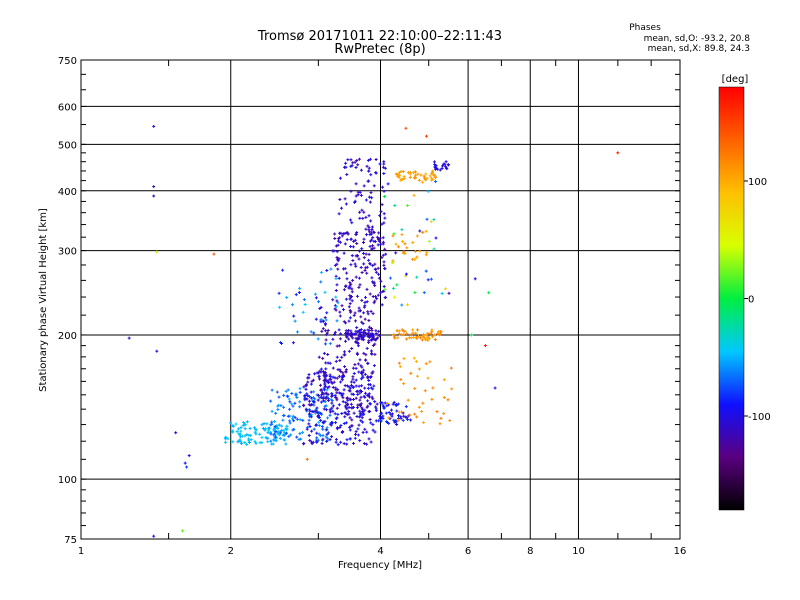 The width and height of the screenshot is (800, 600). I want to click on y-tick-label: 200, so click(67, 336).